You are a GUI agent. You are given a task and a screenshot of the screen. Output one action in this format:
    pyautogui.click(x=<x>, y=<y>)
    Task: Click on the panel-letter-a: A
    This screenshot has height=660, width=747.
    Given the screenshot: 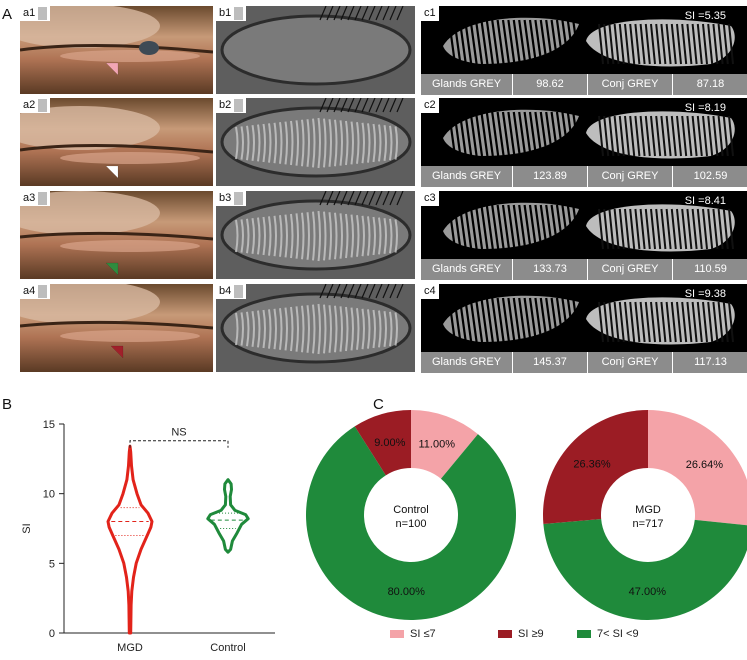 What is the action you would take?
    pyautogui.click(x=7, y=14)
    